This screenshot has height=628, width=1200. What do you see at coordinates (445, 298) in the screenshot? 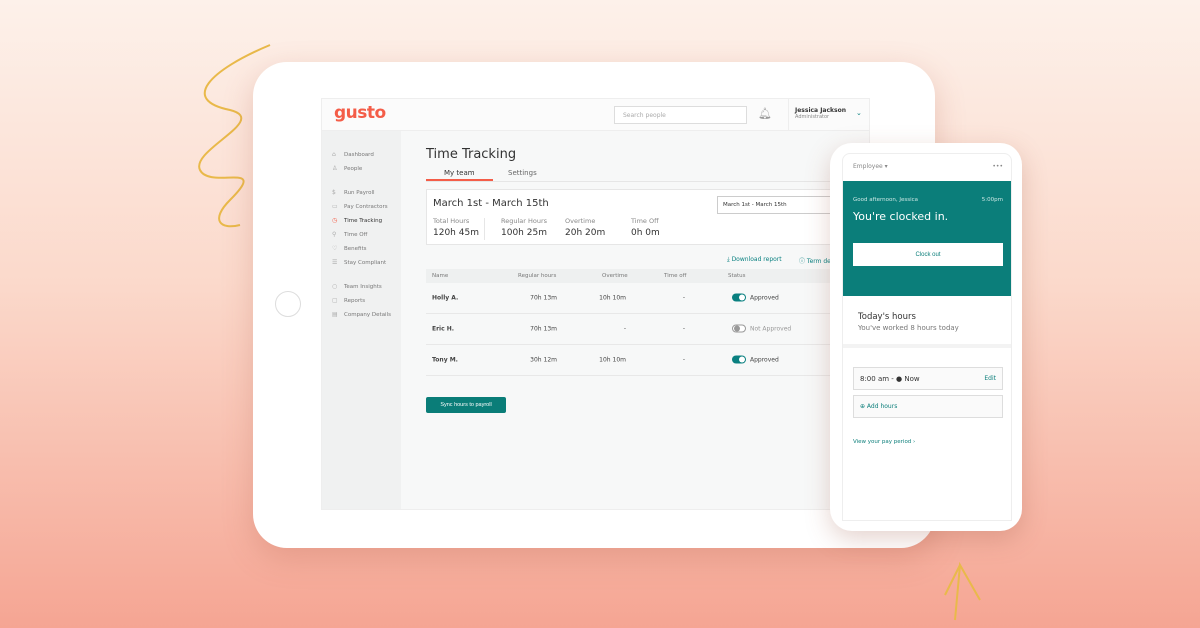
I see `employee-name: Holly A.` at bounding box center [445, 298].